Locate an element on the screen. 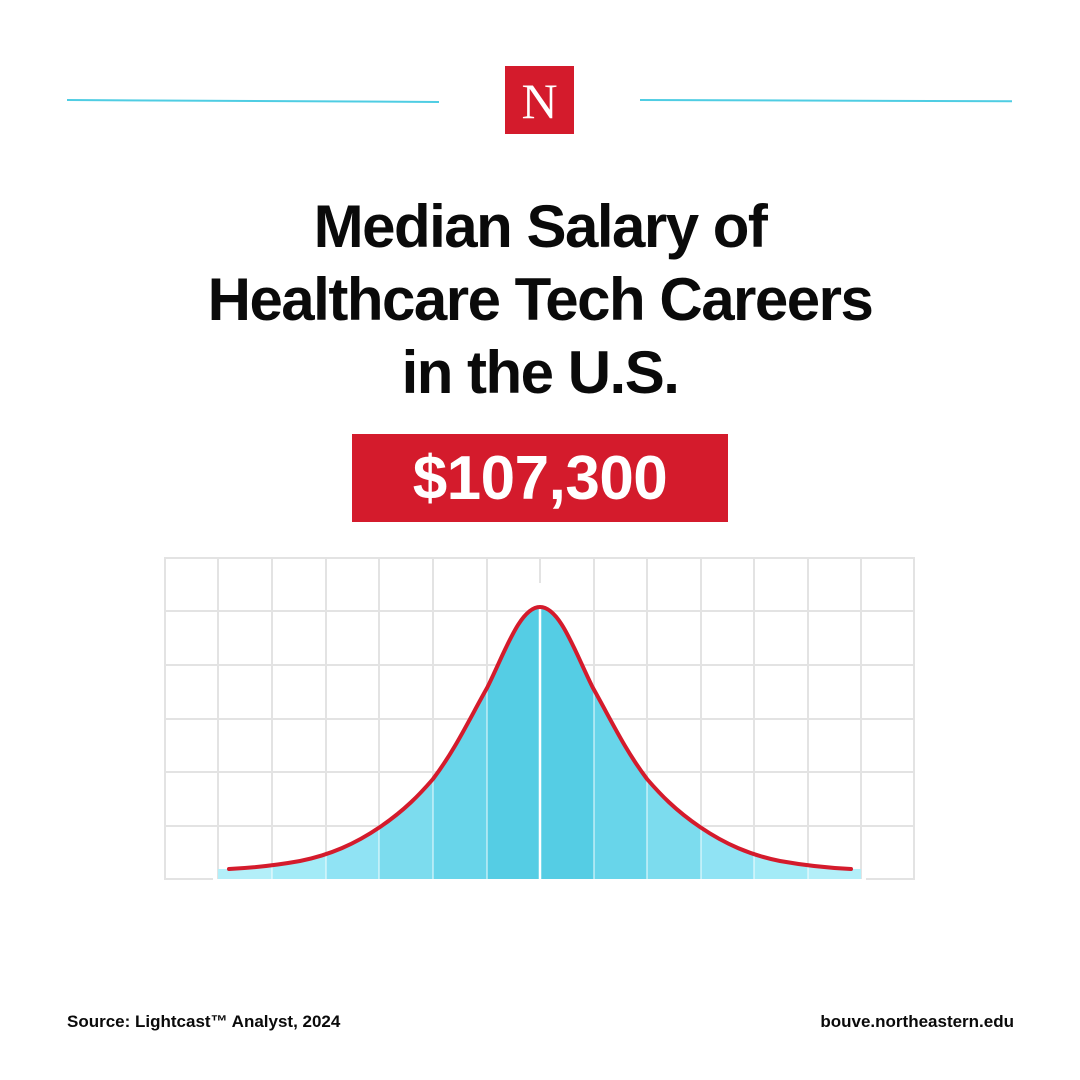  decorative-rule-left is located at coordinates (253, 101).